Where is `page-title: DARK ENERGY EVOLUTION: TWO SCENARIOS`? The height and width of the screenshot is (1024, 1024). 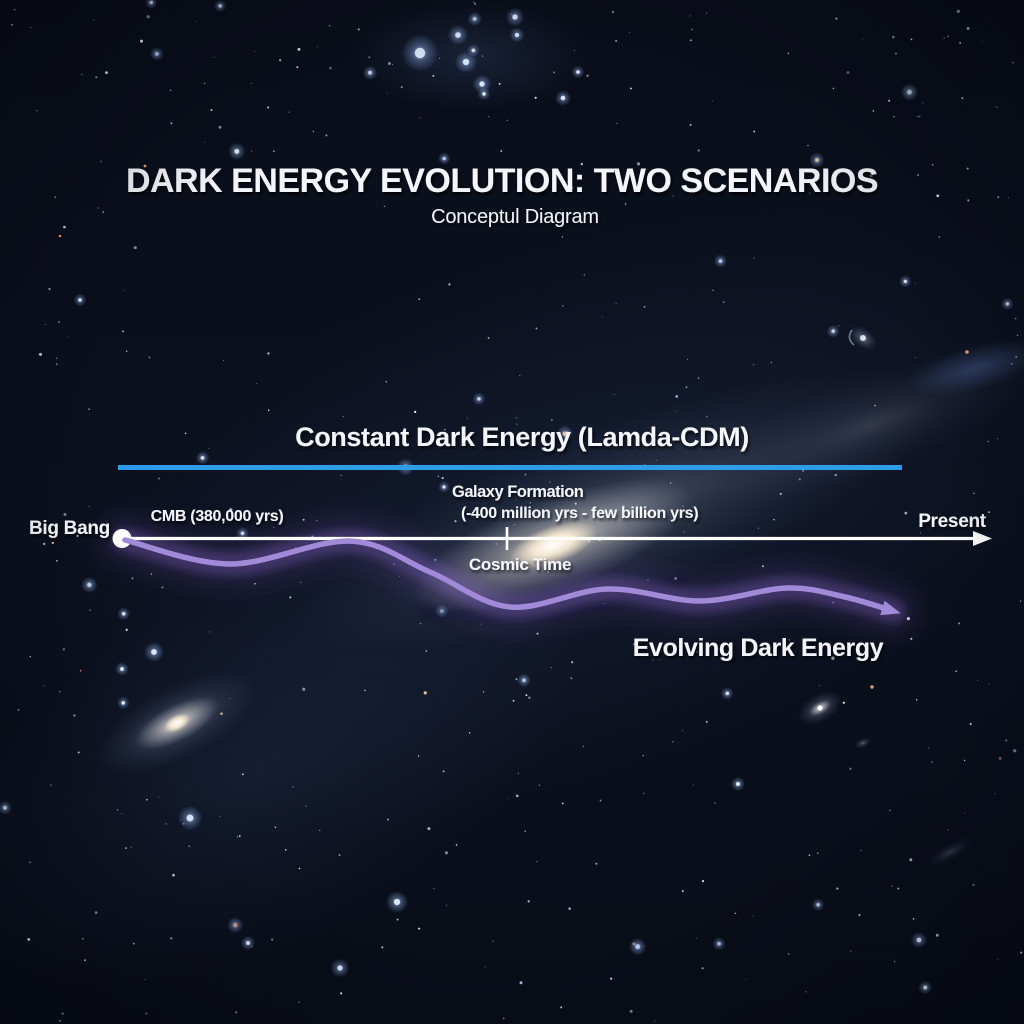 page-title: DARK ENERGY EVOLUTION: TWO SCENARIOS is located at coordinates (502, 181).